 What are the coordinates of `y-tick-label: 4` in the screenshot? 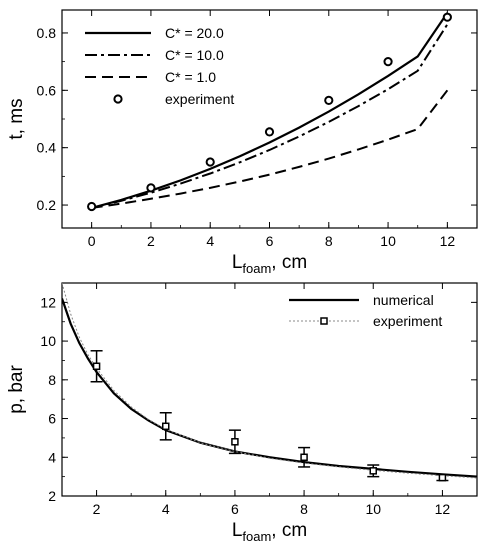 It's located at (52, 457).